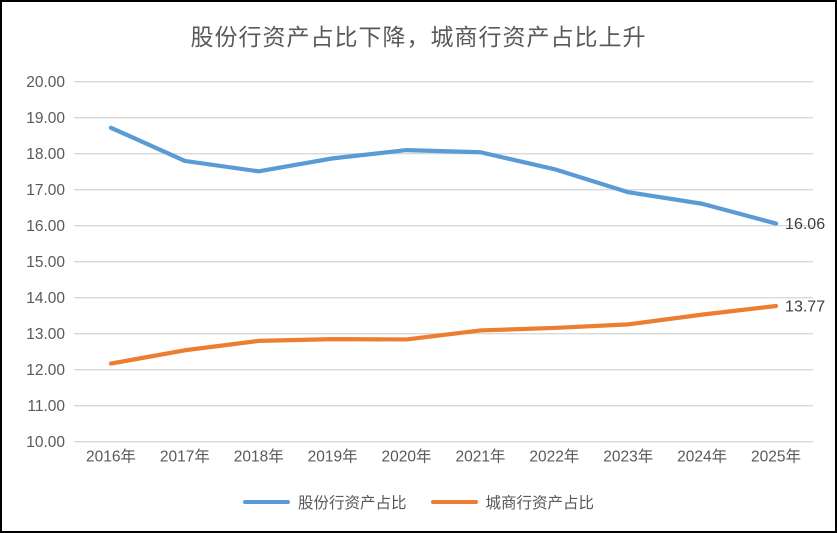 This screenshot has width=837, height=533. Describe the element at coordinates (480, 457) in the screenshot. I see `x-axis-tick-label: 2021年` at that location.